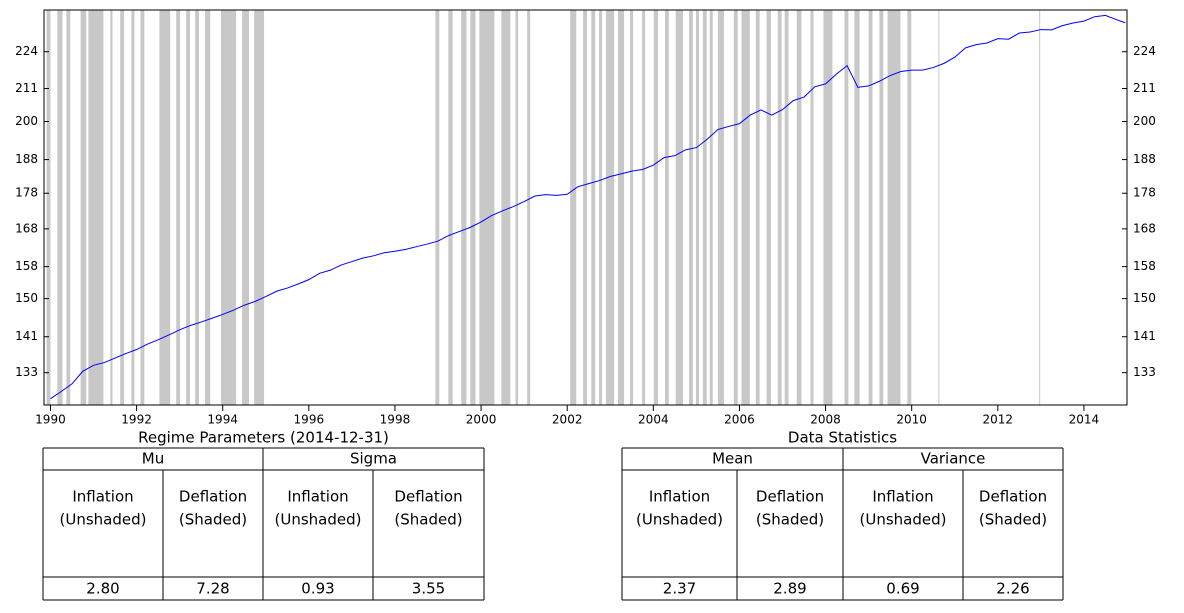 This screenshot has height=613, width=1184. Describe the element at coordinates (998, 420) in the screenshot. I see `x-tick-label: 2012` at that location.